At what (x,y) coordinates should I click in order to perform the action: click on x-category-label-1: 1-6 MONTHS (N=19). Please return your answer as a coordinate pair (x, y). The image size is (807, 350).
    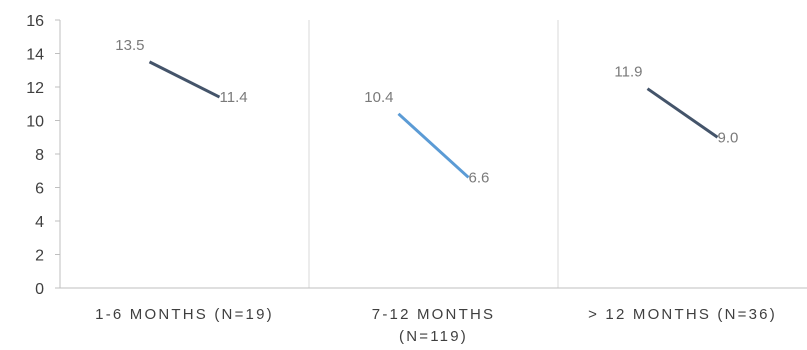
    Looking at the image, I should click on (184, 314).